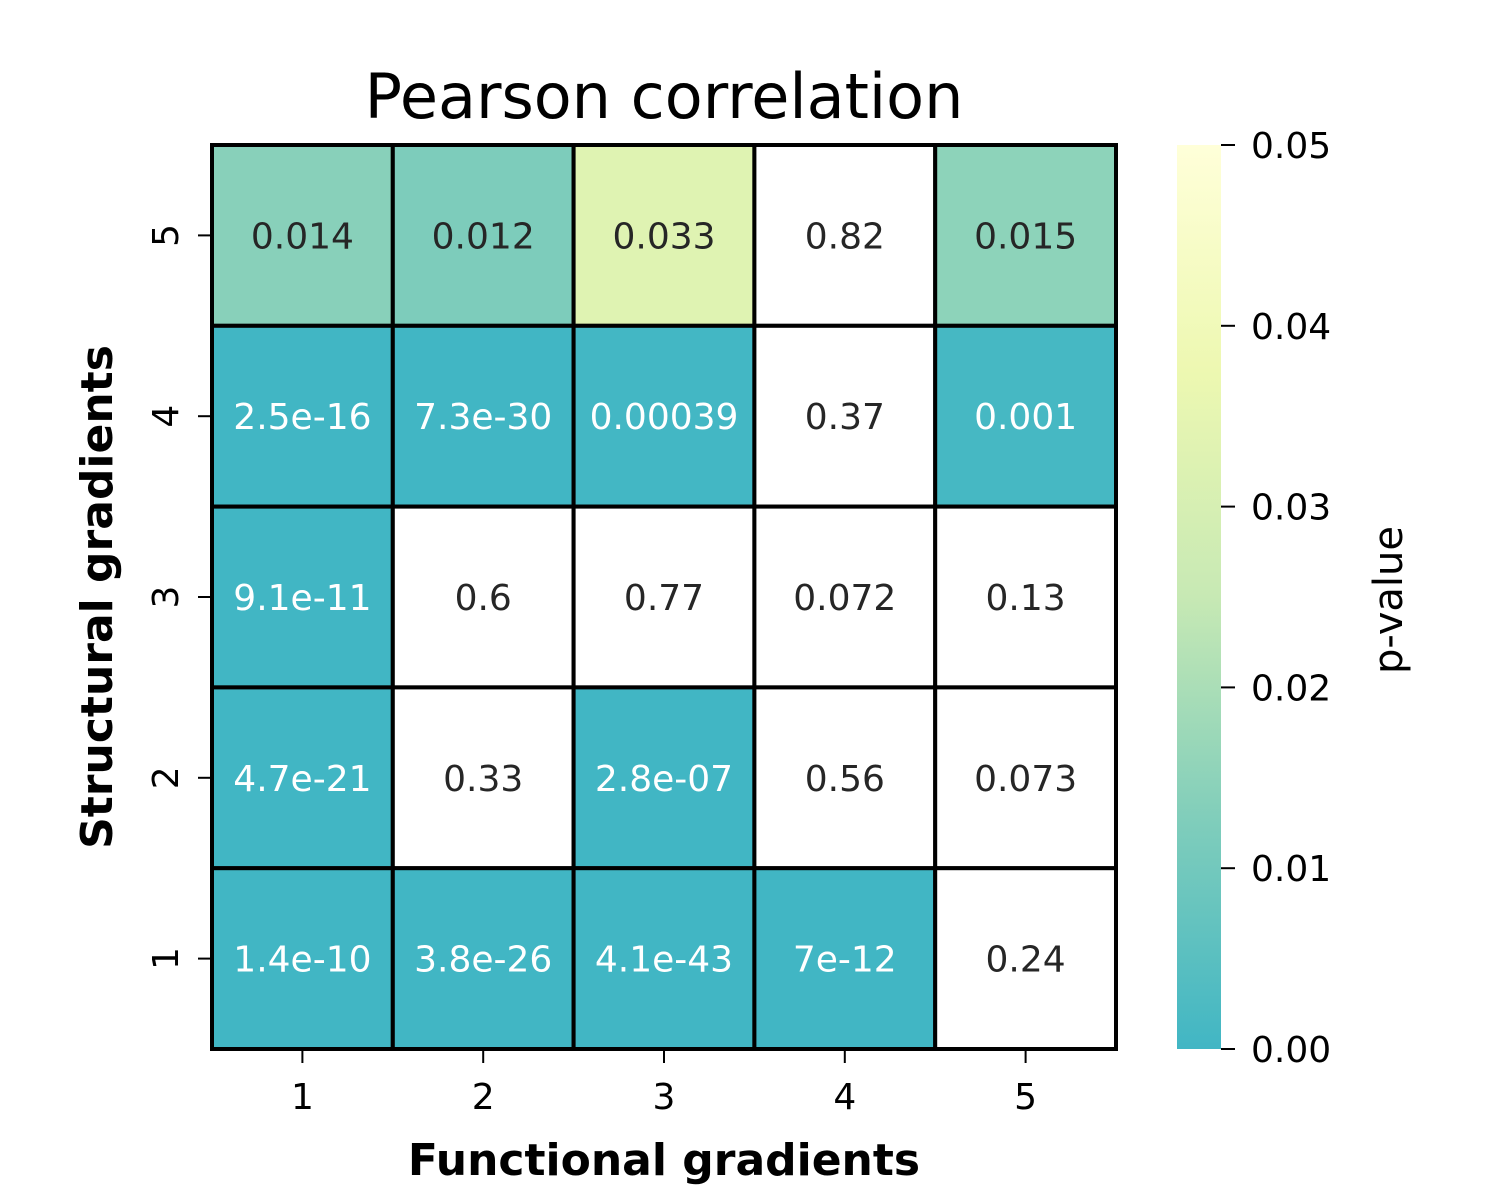 This screenshot has width=1500, height=1200. Describe the element at coordinates (1026, 960) in the screenshot. I see `cell-value-label: 0.24` at that location.